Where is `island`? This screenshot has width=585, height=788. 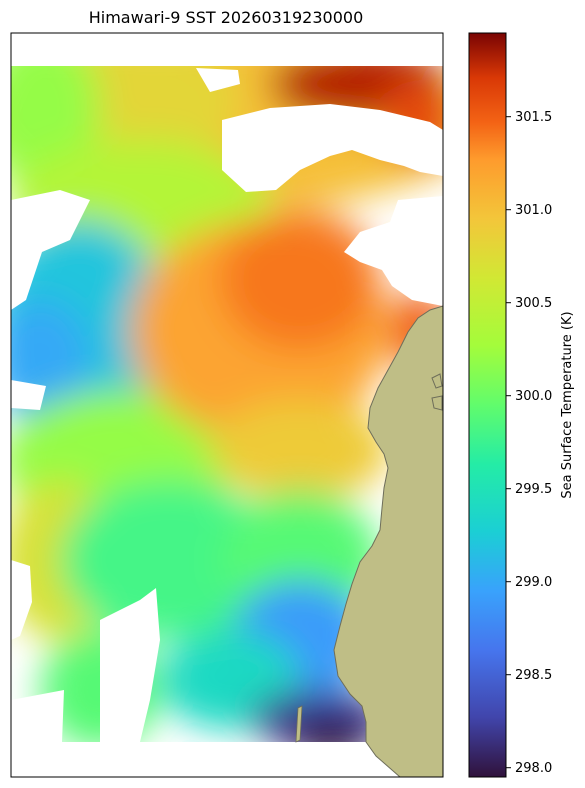
island is located at coordinates (437, 381).